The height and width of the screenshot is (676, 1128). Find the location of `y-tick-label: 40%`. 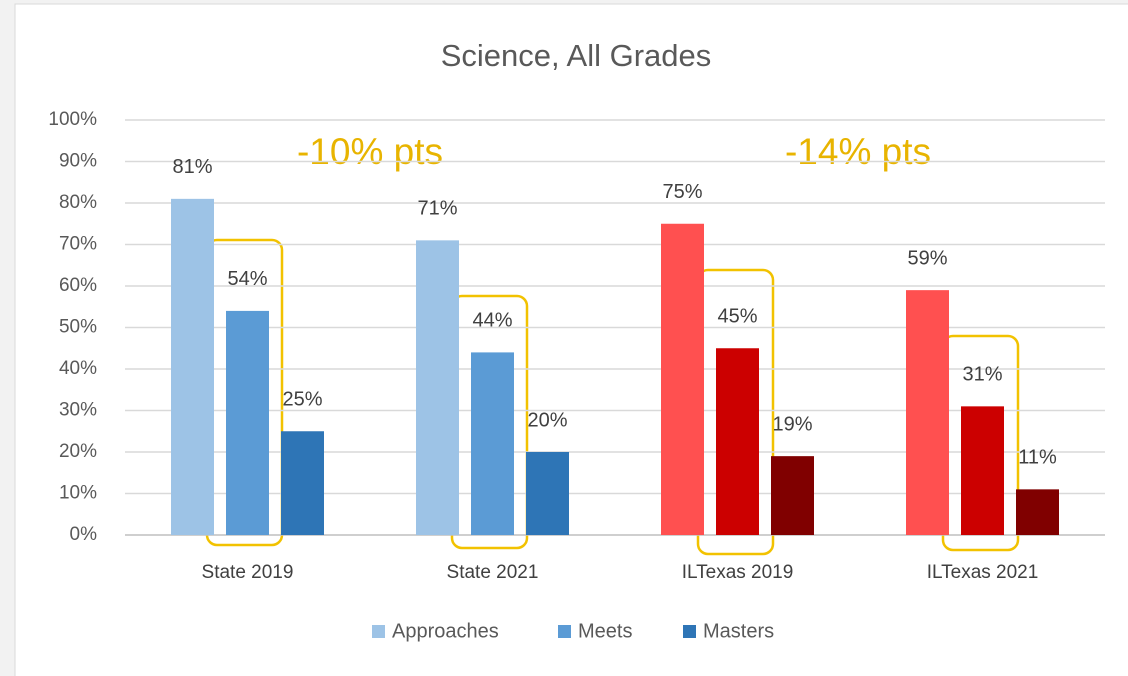

y-tick-label: 40% is located at coordinates (78, 368).